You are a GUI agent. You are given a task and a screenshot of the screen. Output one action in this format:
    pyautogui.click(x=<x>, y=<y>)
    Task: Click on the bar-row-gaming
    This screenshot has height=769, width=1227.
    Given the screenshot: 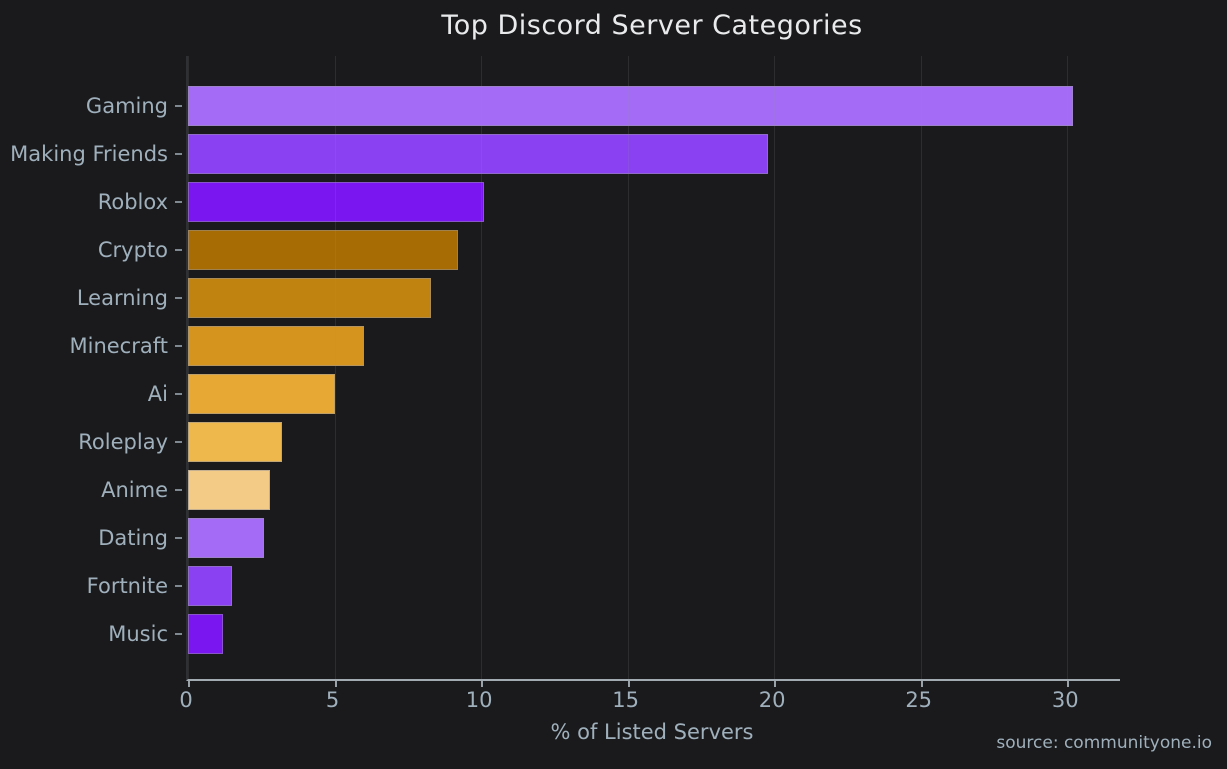 What is the action you would take?
    pyautogui.click(x=654, y=106)
    